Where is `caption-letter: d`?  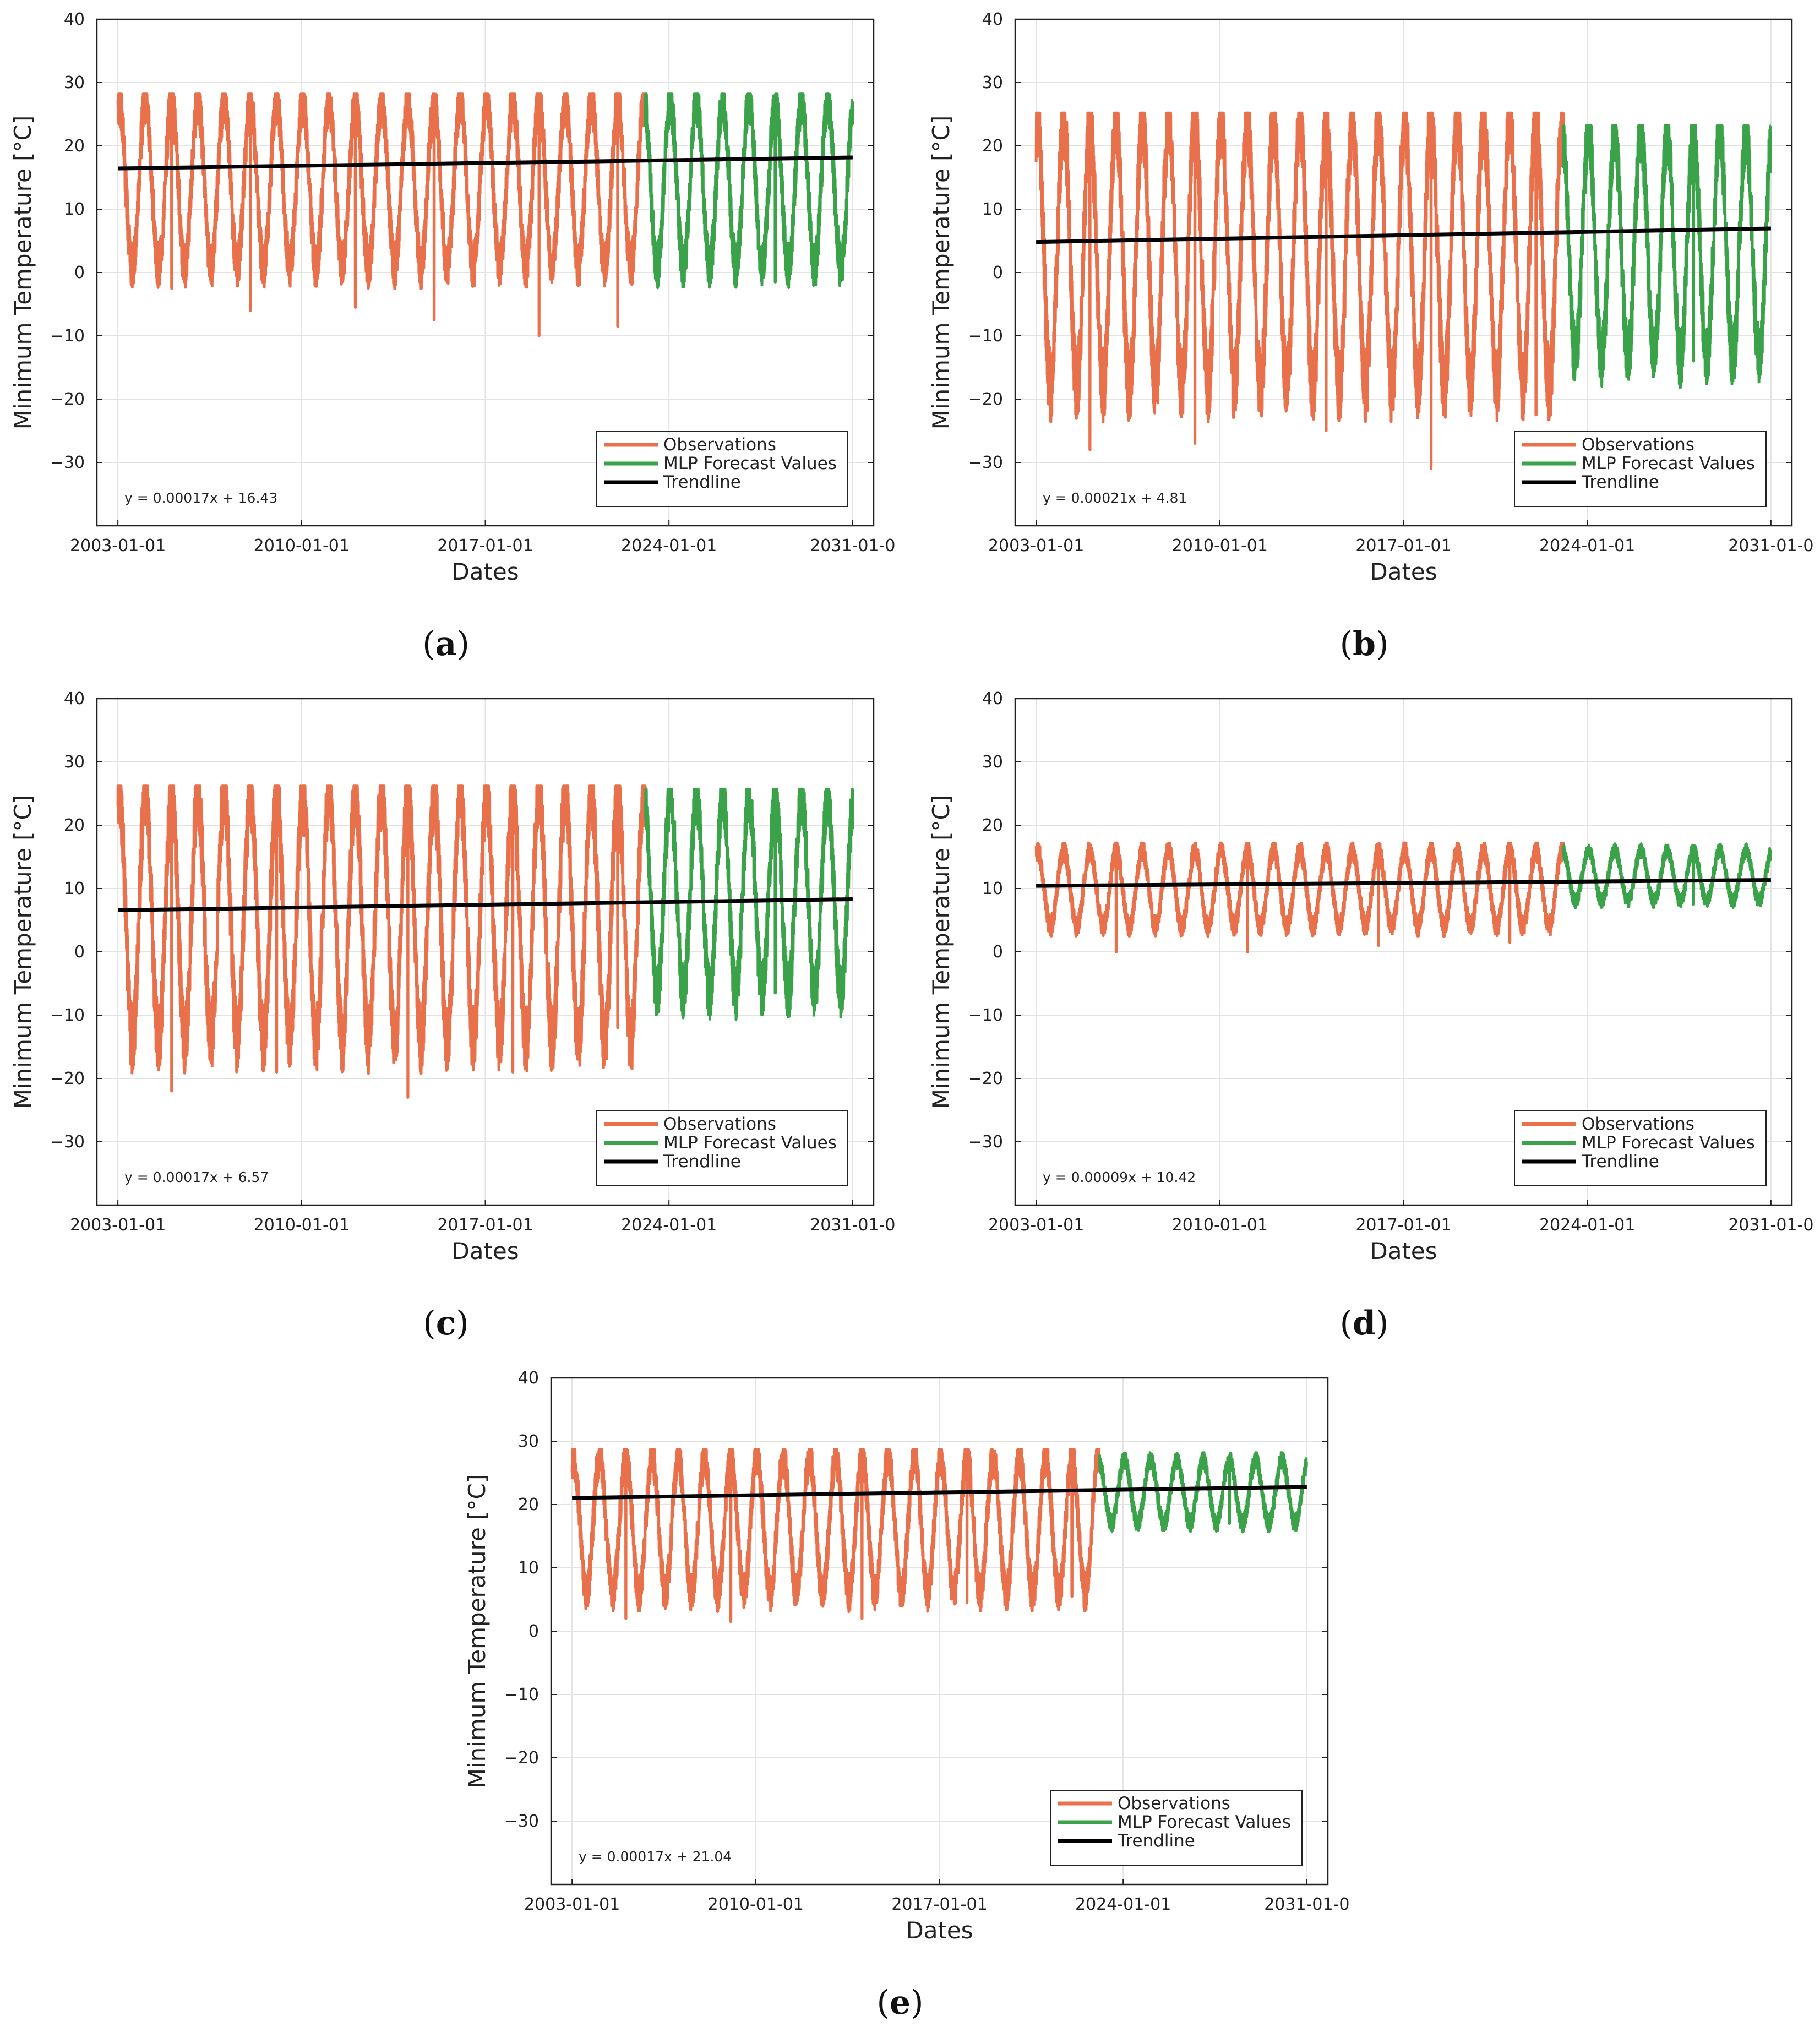 caption-letter: d is located at coordinates (1364, 1323).